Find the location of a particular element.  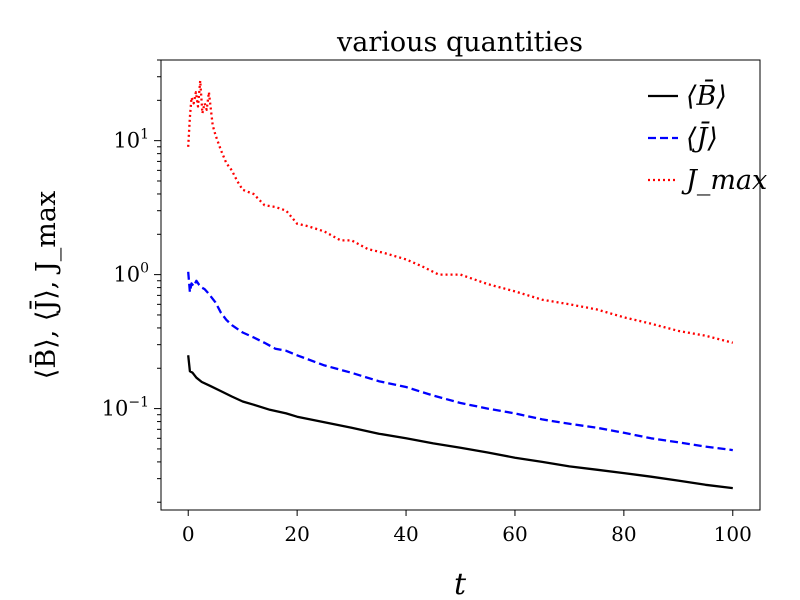

y-tick-label-exponent: 0 is located at coordinates (144, 269).